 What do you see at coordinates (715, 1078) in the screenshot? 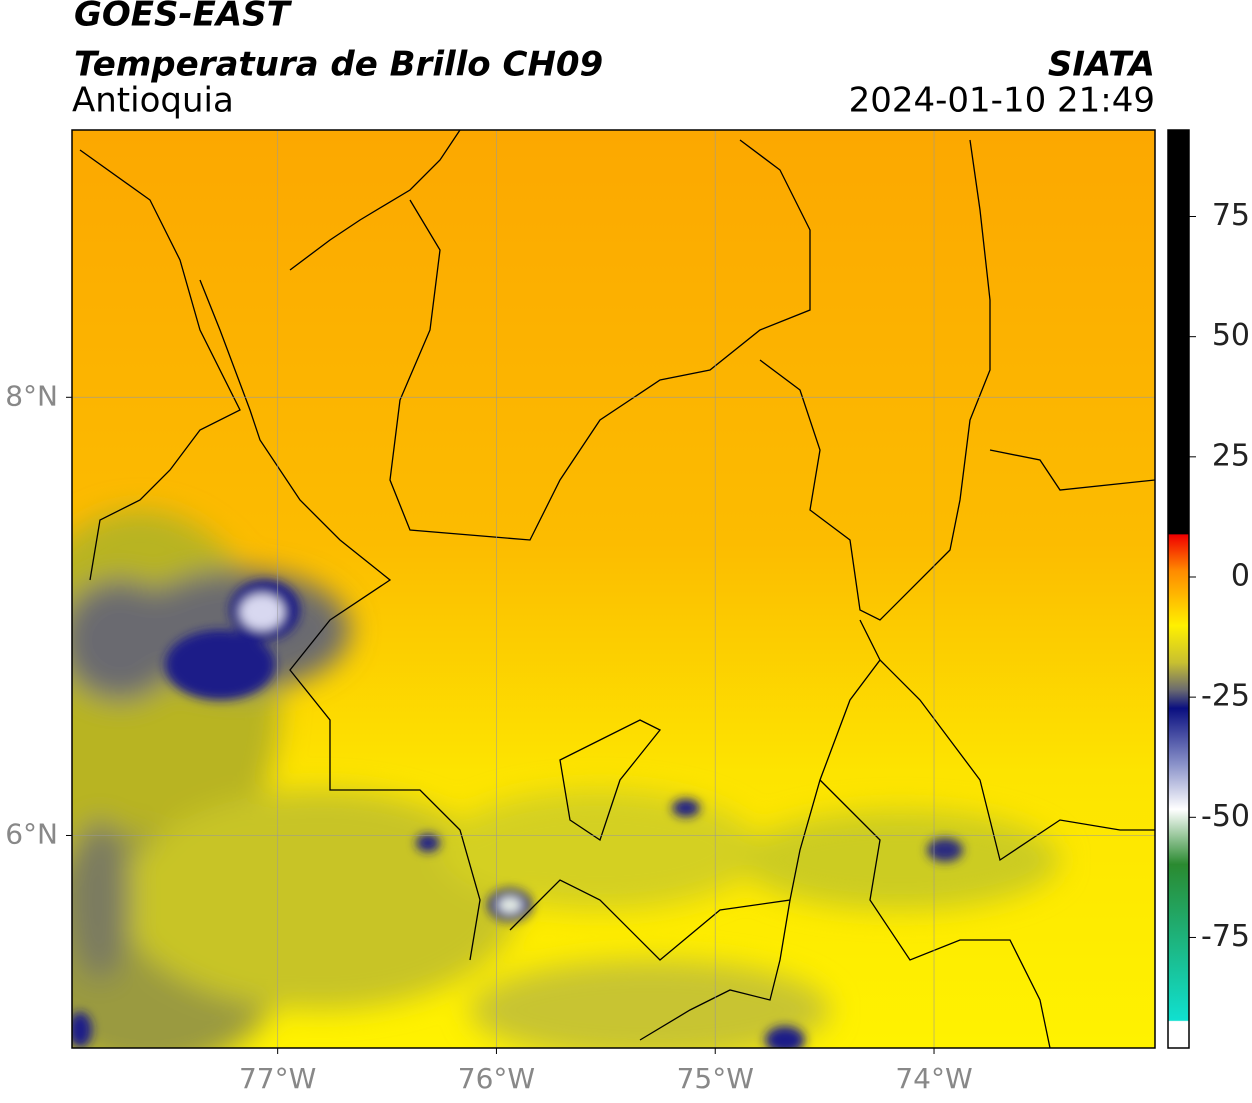
I see `lon-label: 75°W` at bounding box center [715, 1078].